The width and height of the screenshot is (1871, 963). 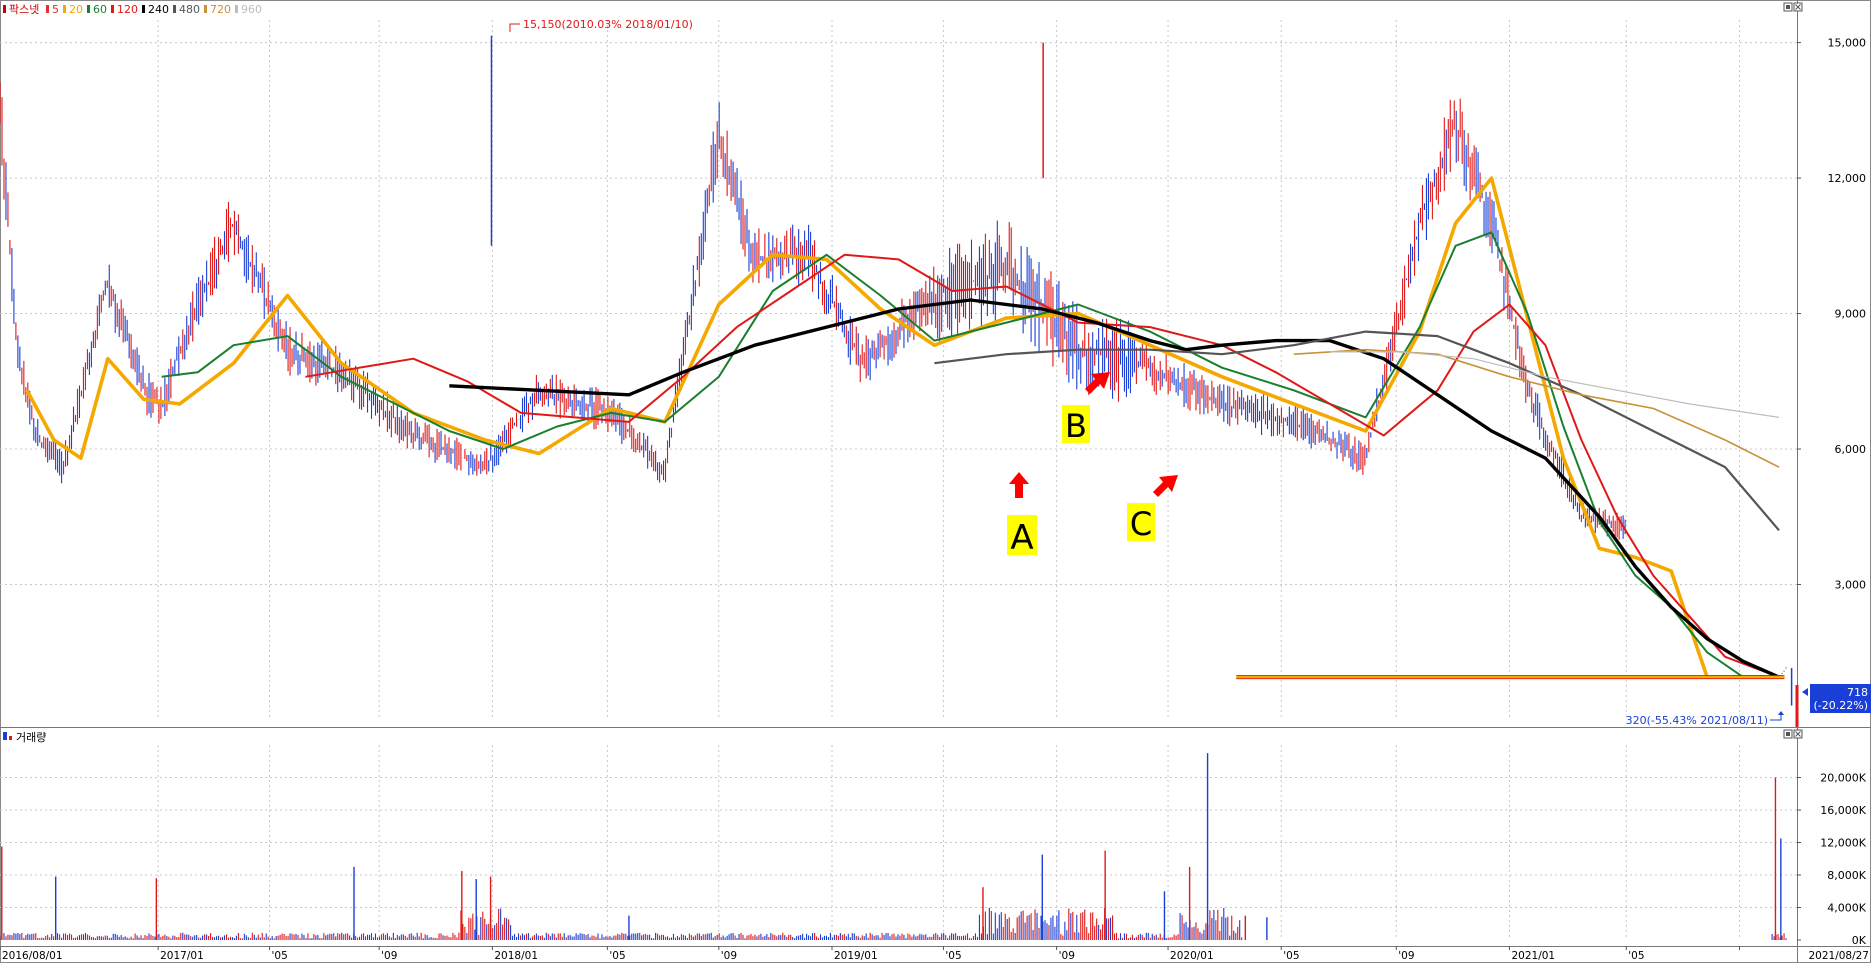 What do you see at coordinates (1851, 314) in the screenshot?
I see `price-y-tick-label: 9,000` at bounding box center [1851, 314].